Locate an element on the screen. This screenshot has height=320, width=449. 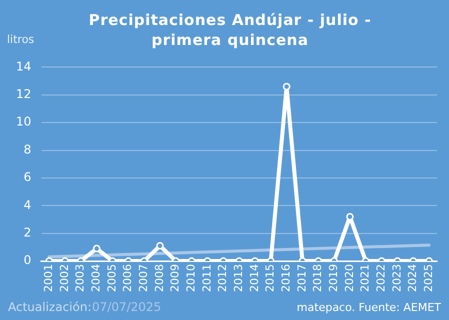
x-tick-label: 2004 is located at coordinates (96, 278).